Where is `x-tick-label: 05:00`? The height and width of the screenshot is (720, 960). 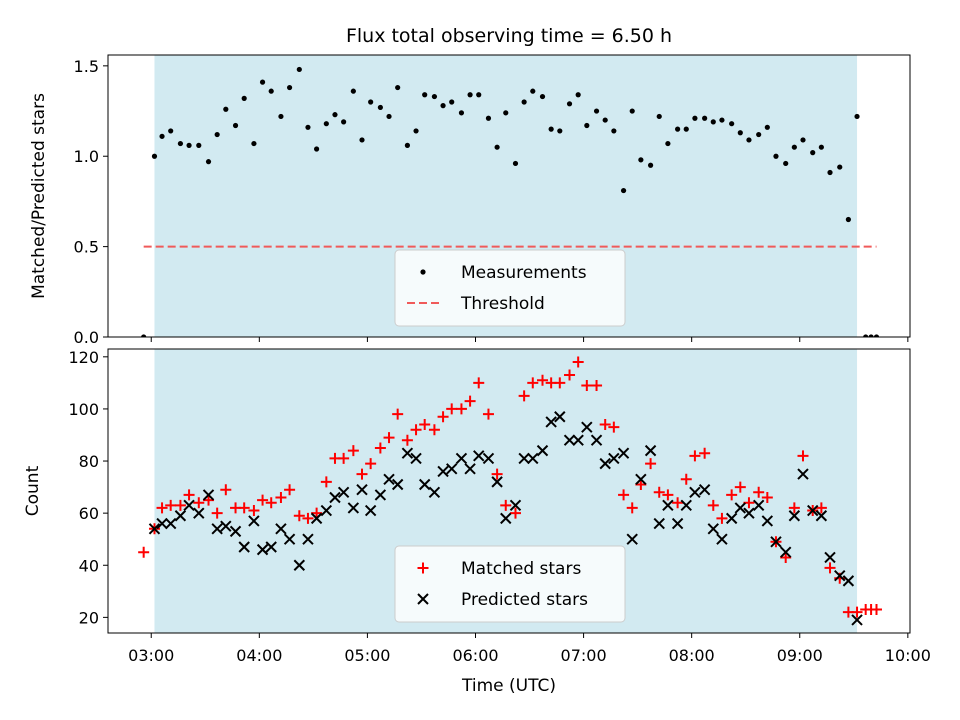 x-tick-label: 05:00 is located at coordinates (367, 655).